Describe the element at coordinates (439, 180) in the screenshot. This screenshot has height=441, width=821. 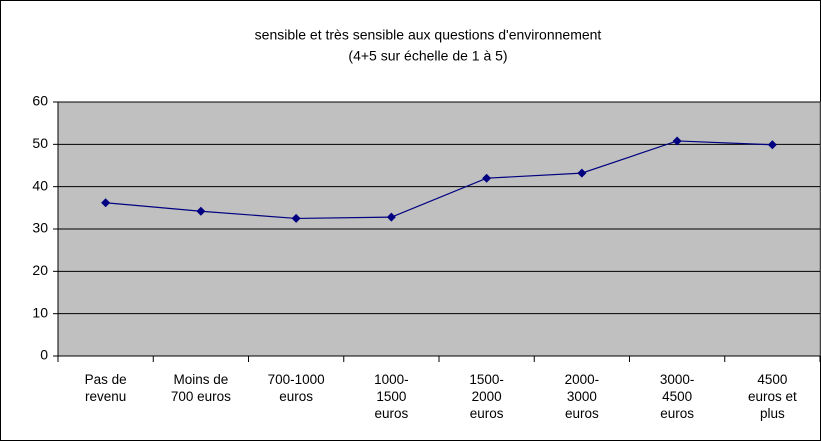
I see `line-series` at that location.